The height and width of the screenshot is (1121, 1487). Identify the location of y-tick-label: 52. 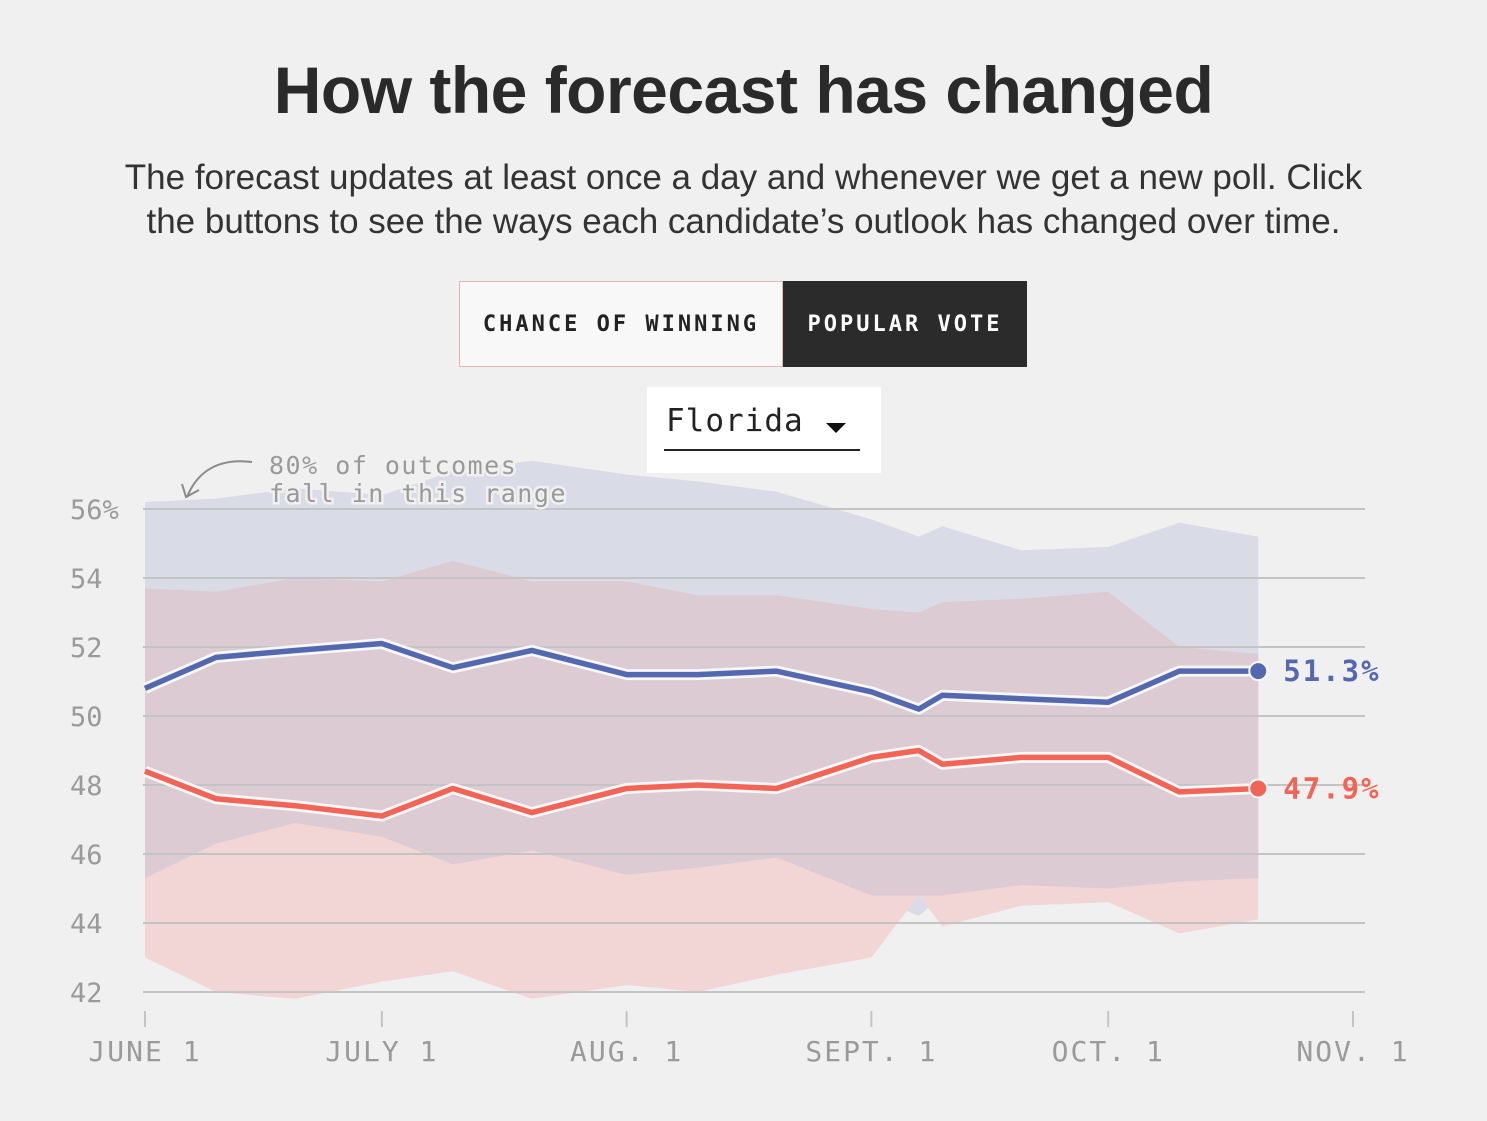
(86, 648).